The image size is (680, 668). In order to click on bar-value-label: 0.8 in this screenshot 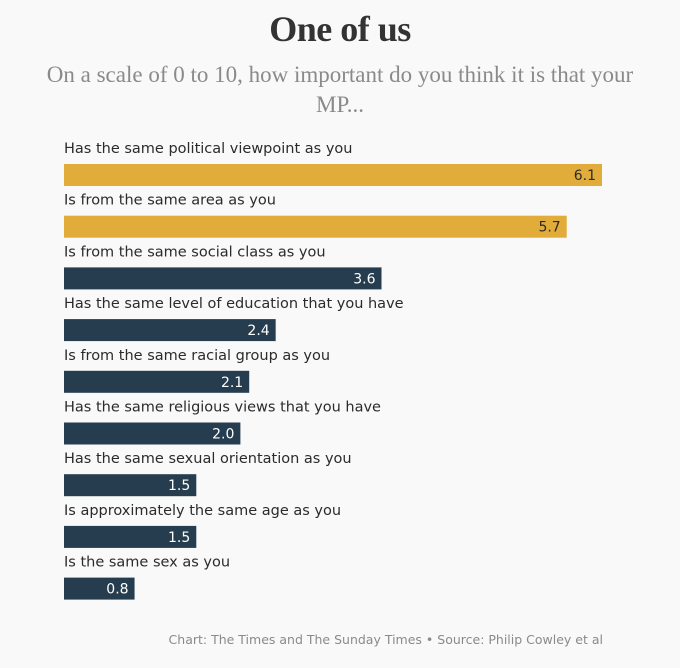, I will do `click(117, 590)`.